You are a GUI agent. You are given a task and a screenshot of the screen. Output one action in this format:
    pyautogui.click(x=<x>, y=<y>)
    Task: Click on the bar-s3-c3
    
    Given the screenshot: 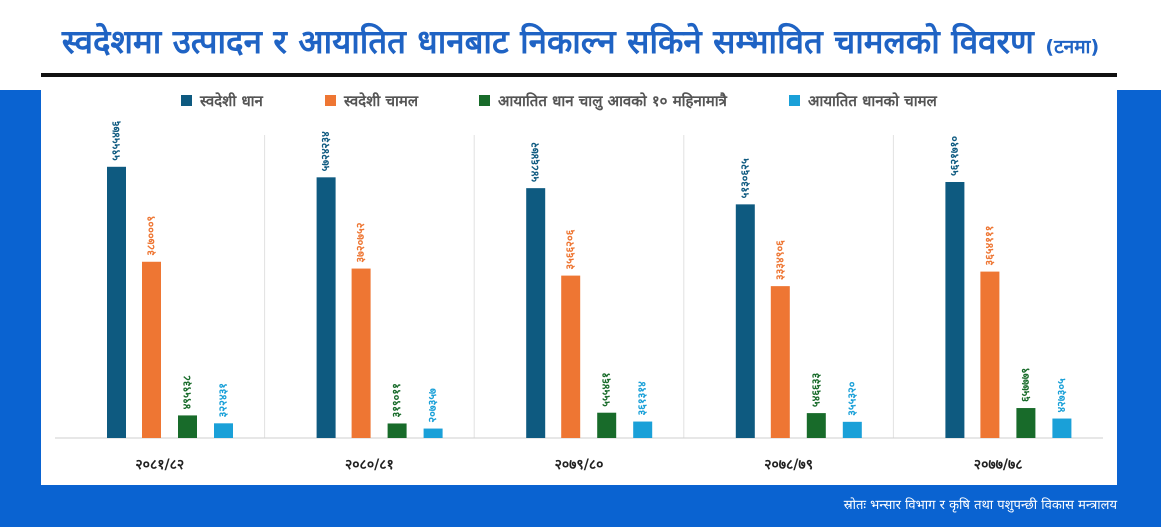 What is the action you would take?
    pyautogui.click(x=607, y=425)
    